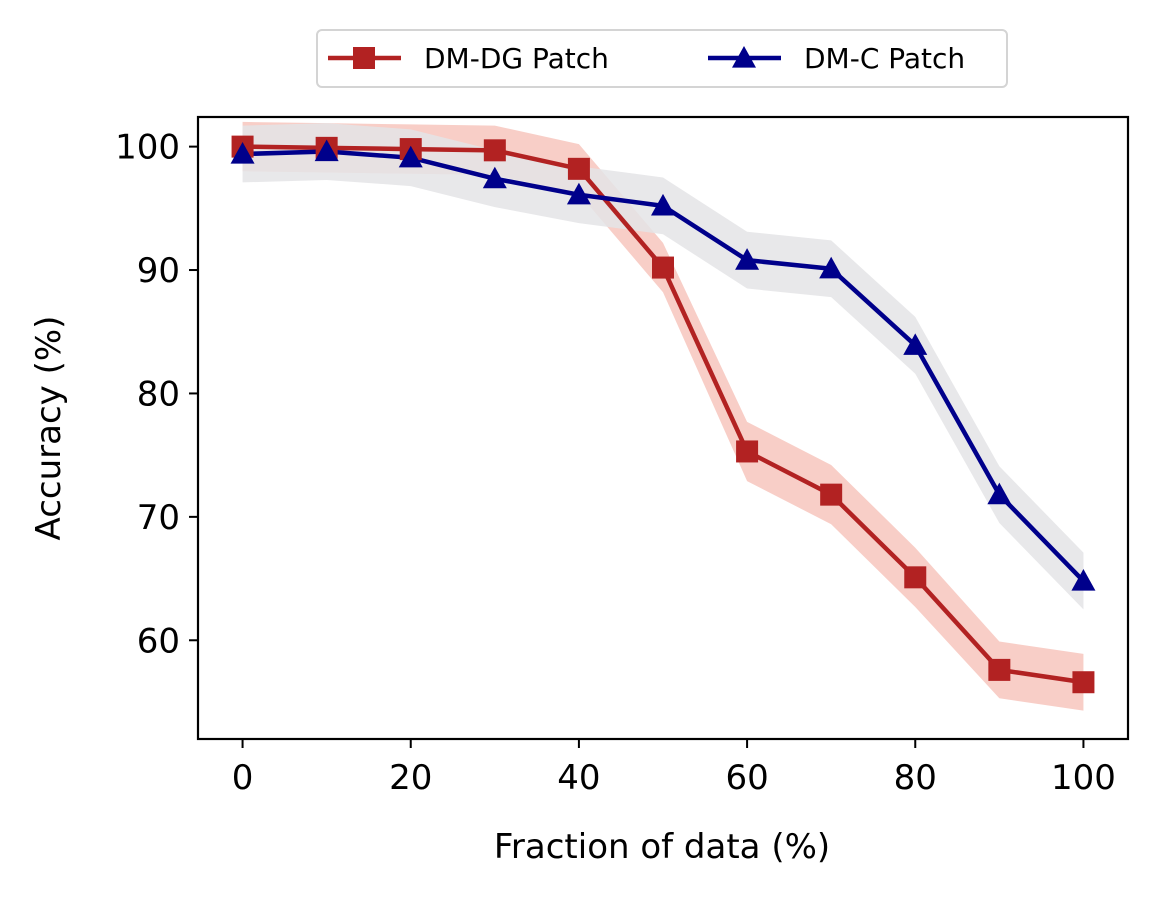  I want to click on y-axis-label: Accuracy (%), so click(49, 428).